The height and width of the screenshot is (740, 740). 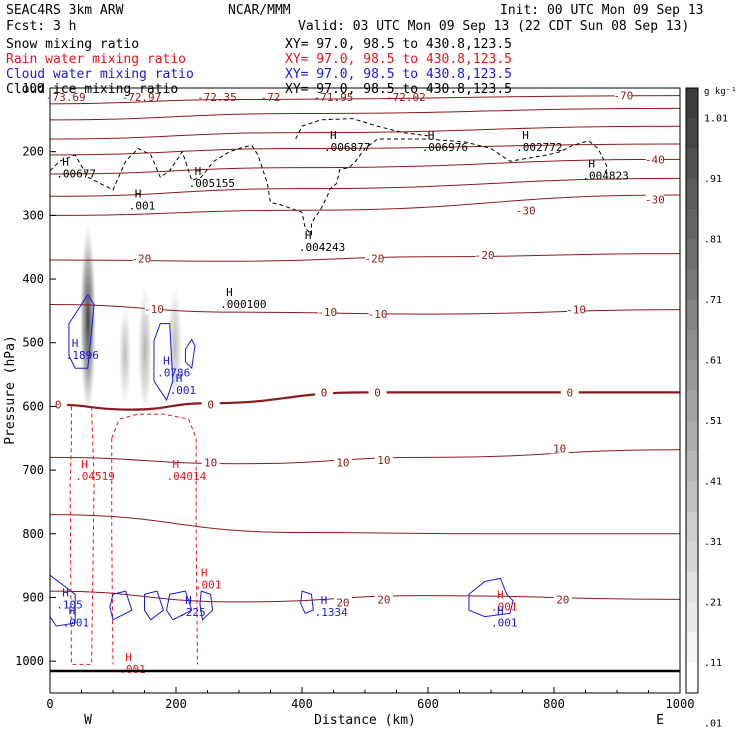 I want to click on field-name: Snow mixing ratio, so click(x=72, y=44).